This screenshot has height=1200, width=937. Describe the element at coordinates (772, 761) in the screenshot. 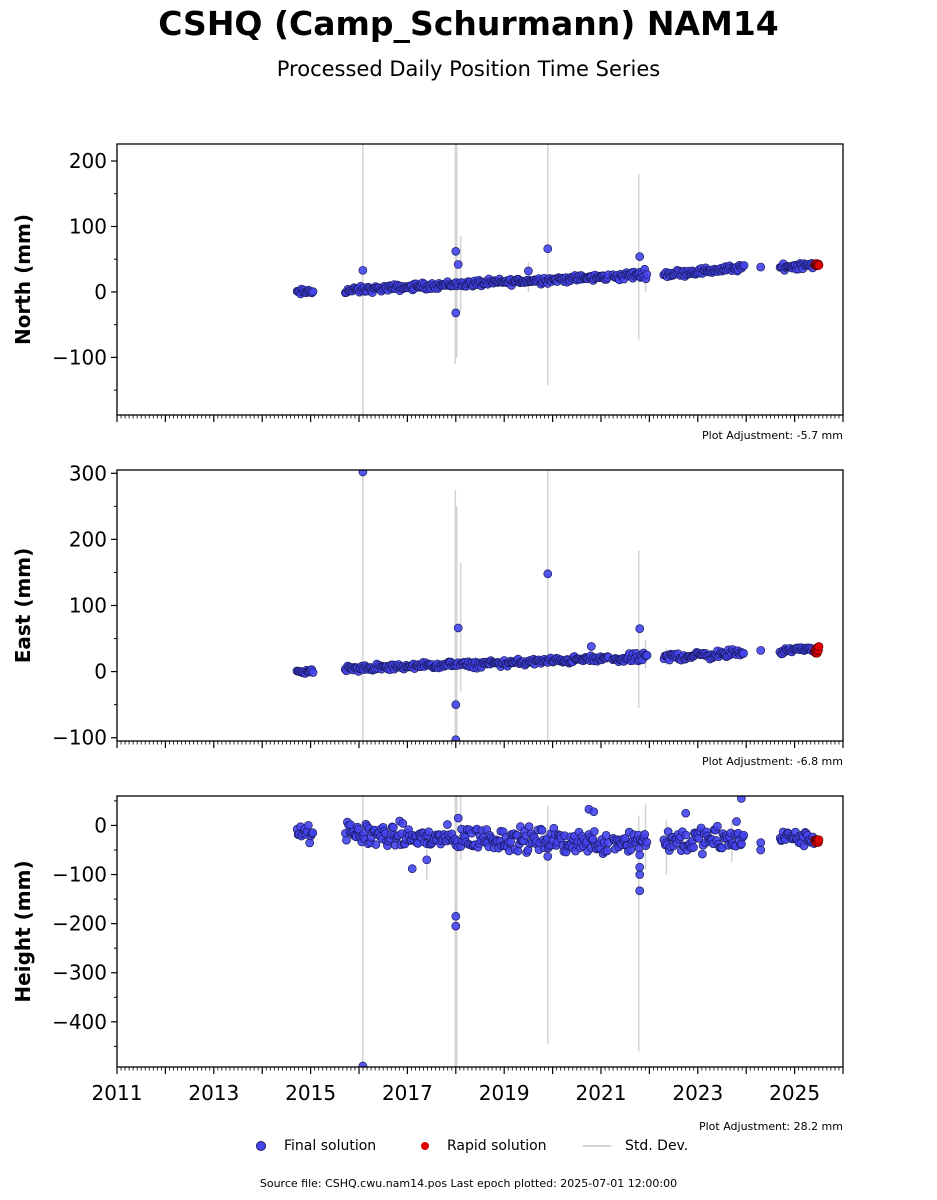

I see `plot-adjustment-note: Plot Adjustment: -6.8 mm` at that location.